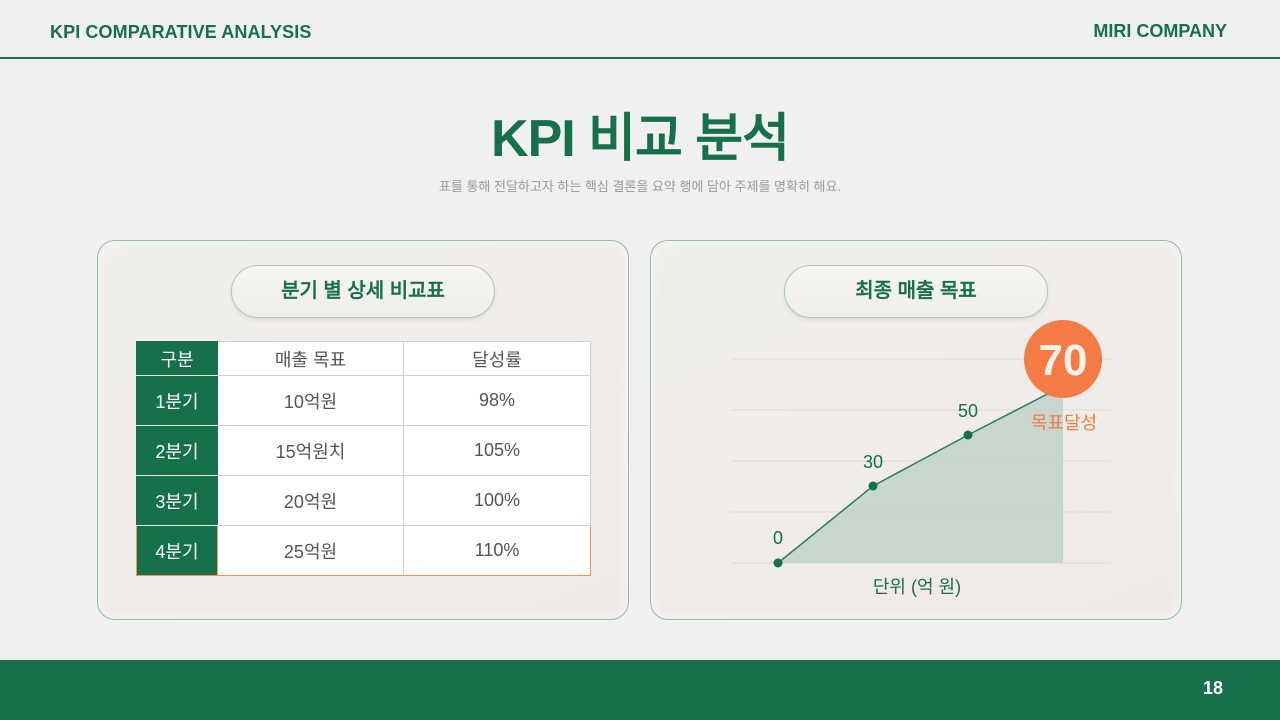 Image resolution: width=1280 pixels, height=720 pixels. What do you see at coordinates (917, 587) in the screenshot?
I see `unit-label: 단위 (억 원)` at bounding box center [917, 587].